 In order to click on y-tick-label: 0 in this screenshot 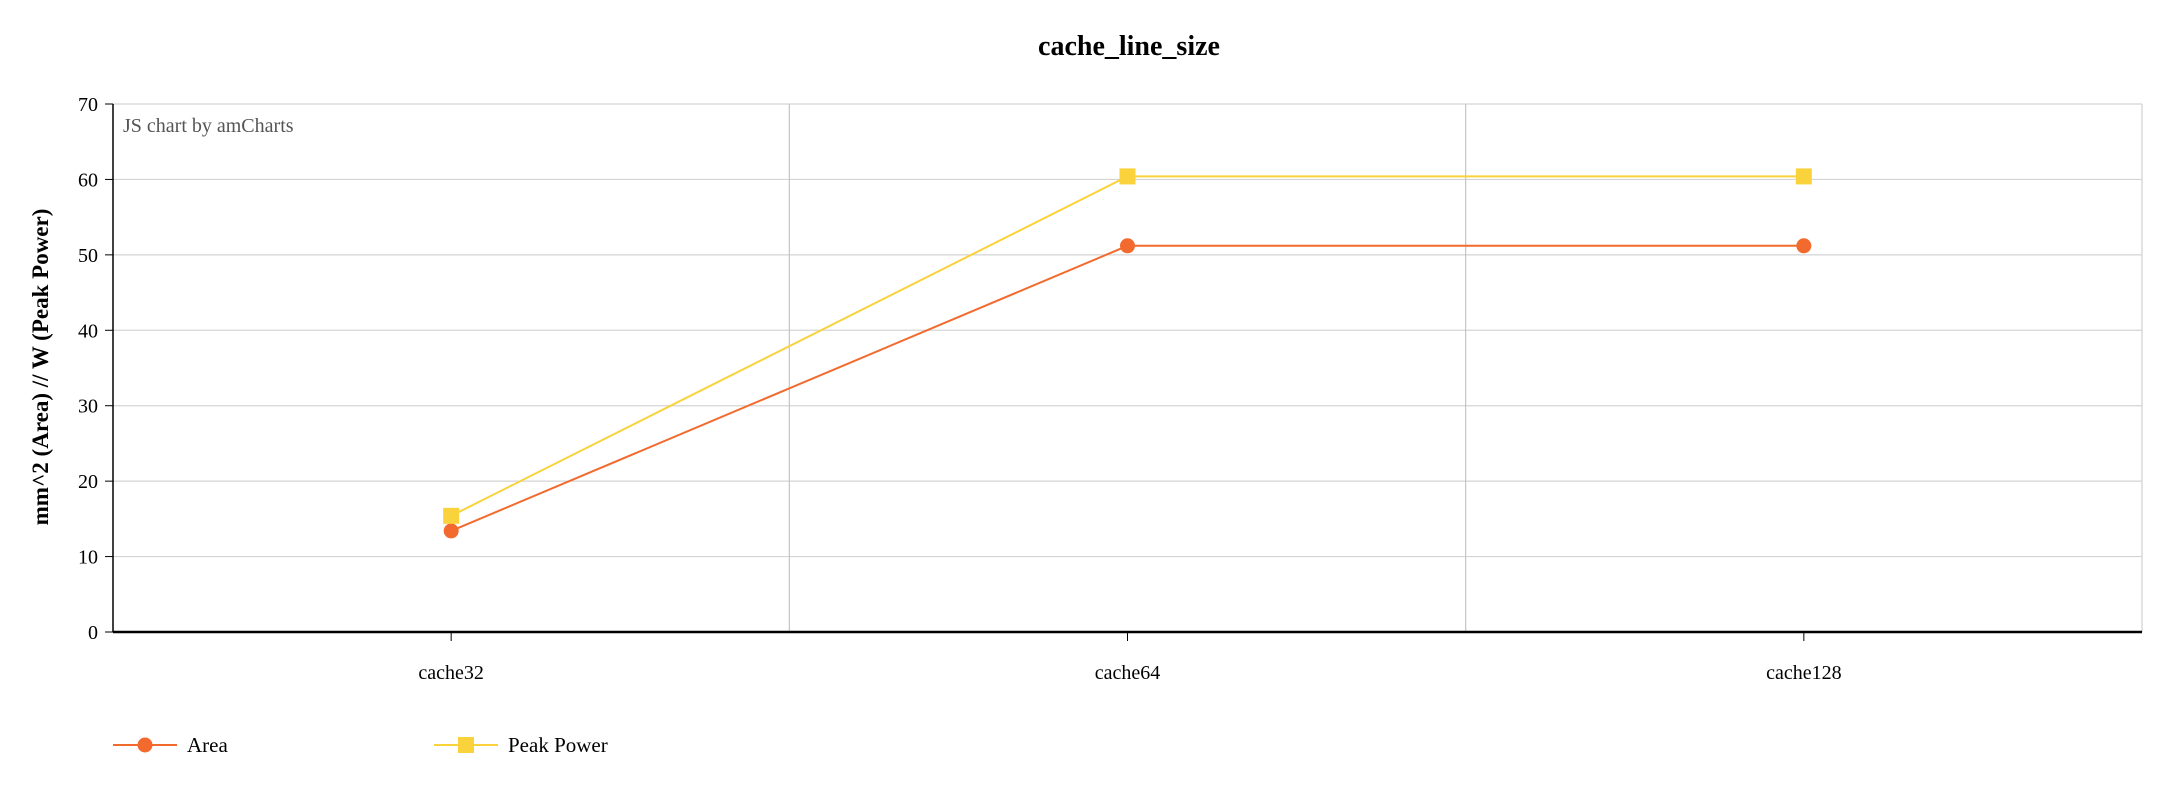, I will do `click(93, 633)`.